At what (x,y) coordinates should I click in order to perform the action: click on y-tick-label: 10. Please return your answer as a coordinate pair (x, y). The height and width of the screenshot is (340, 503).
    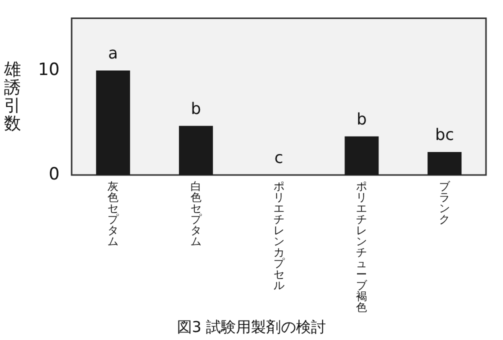
    Looking at the image, I should click on (49, 70).